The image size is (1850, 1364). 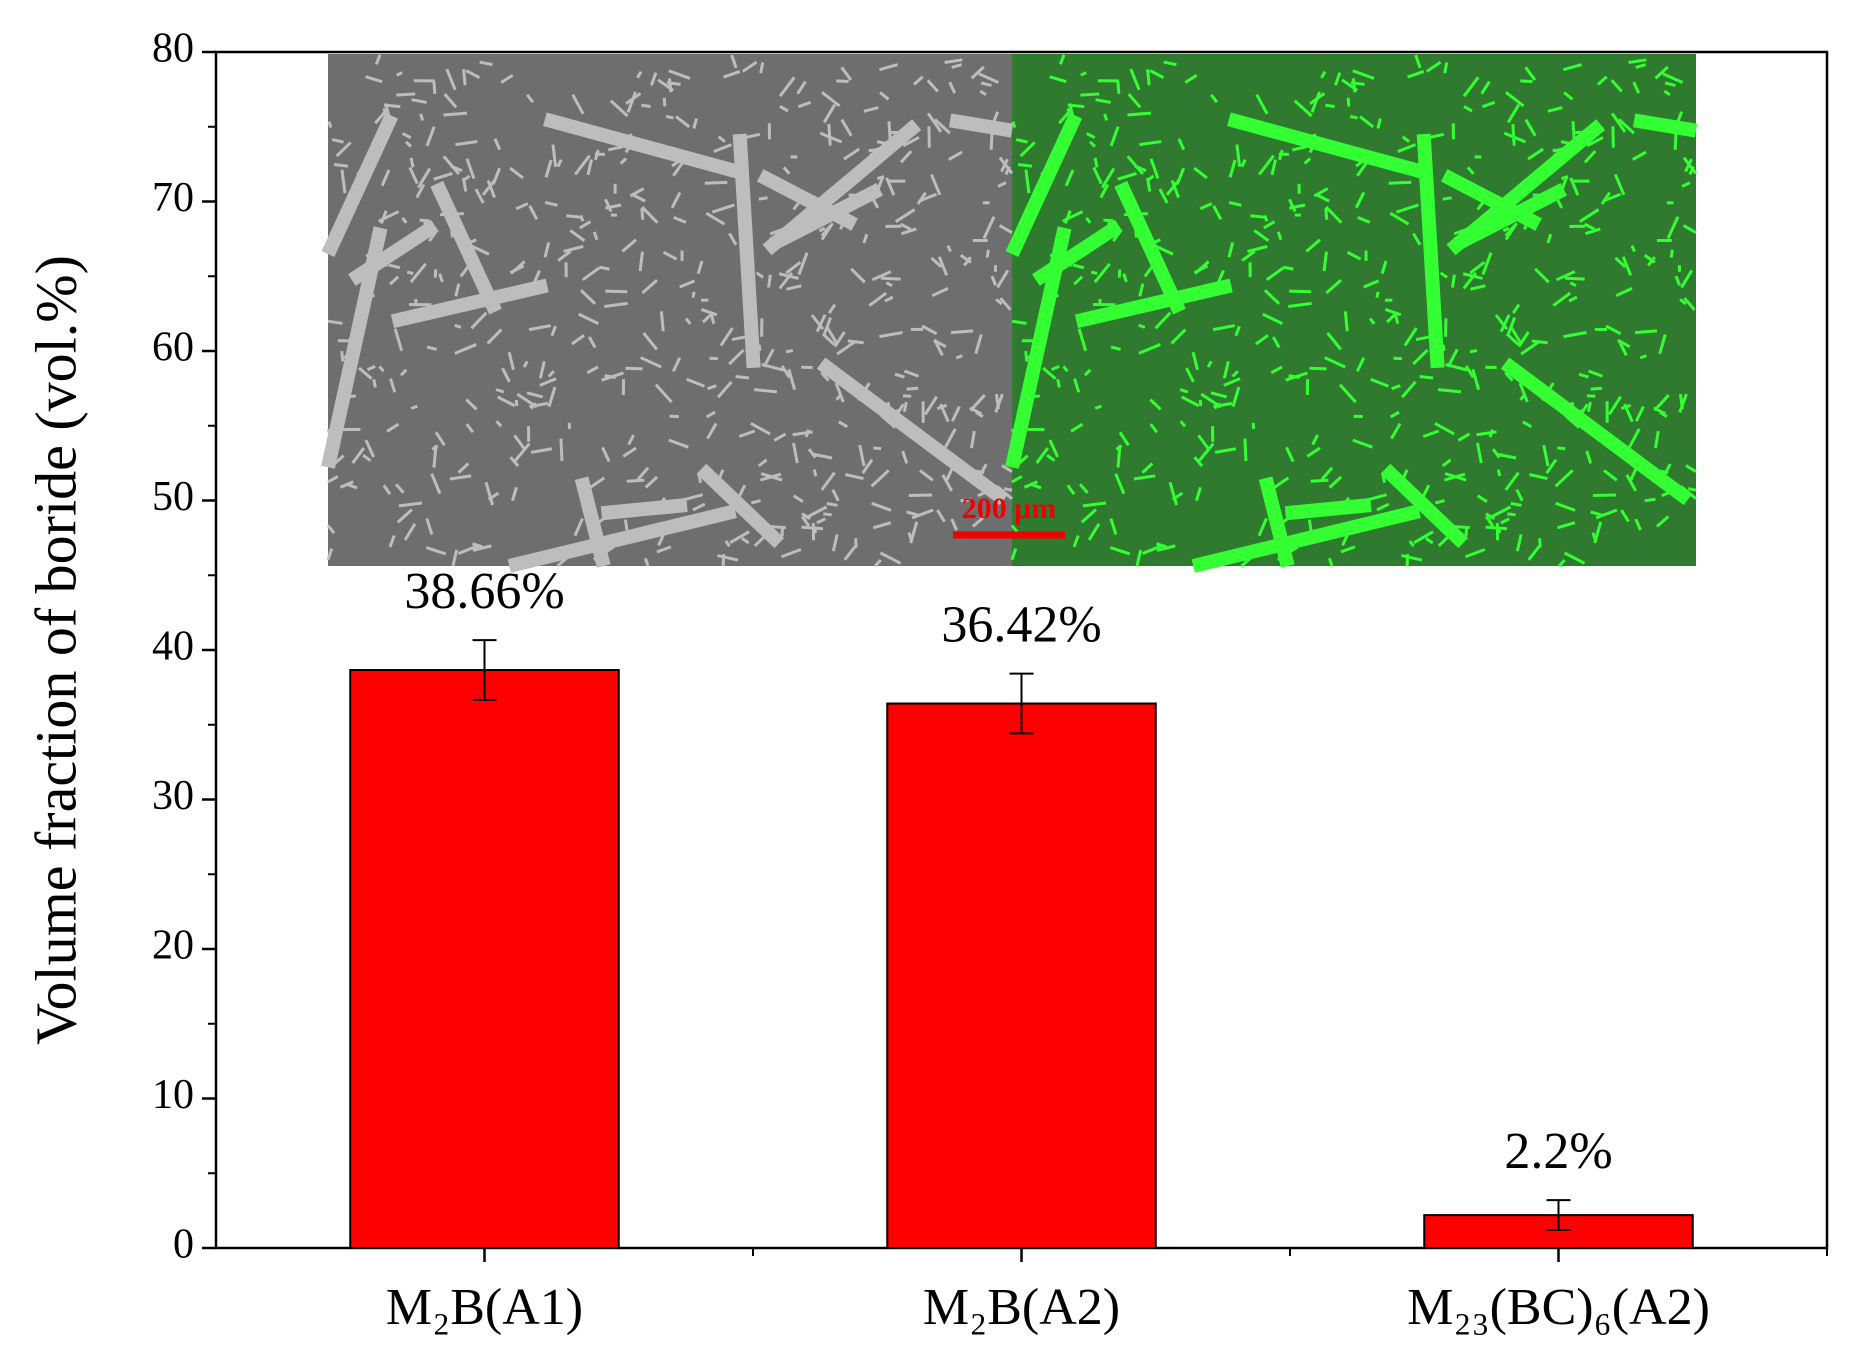 I want to click on y-tick-label: 70, so click(x=173, y=198).